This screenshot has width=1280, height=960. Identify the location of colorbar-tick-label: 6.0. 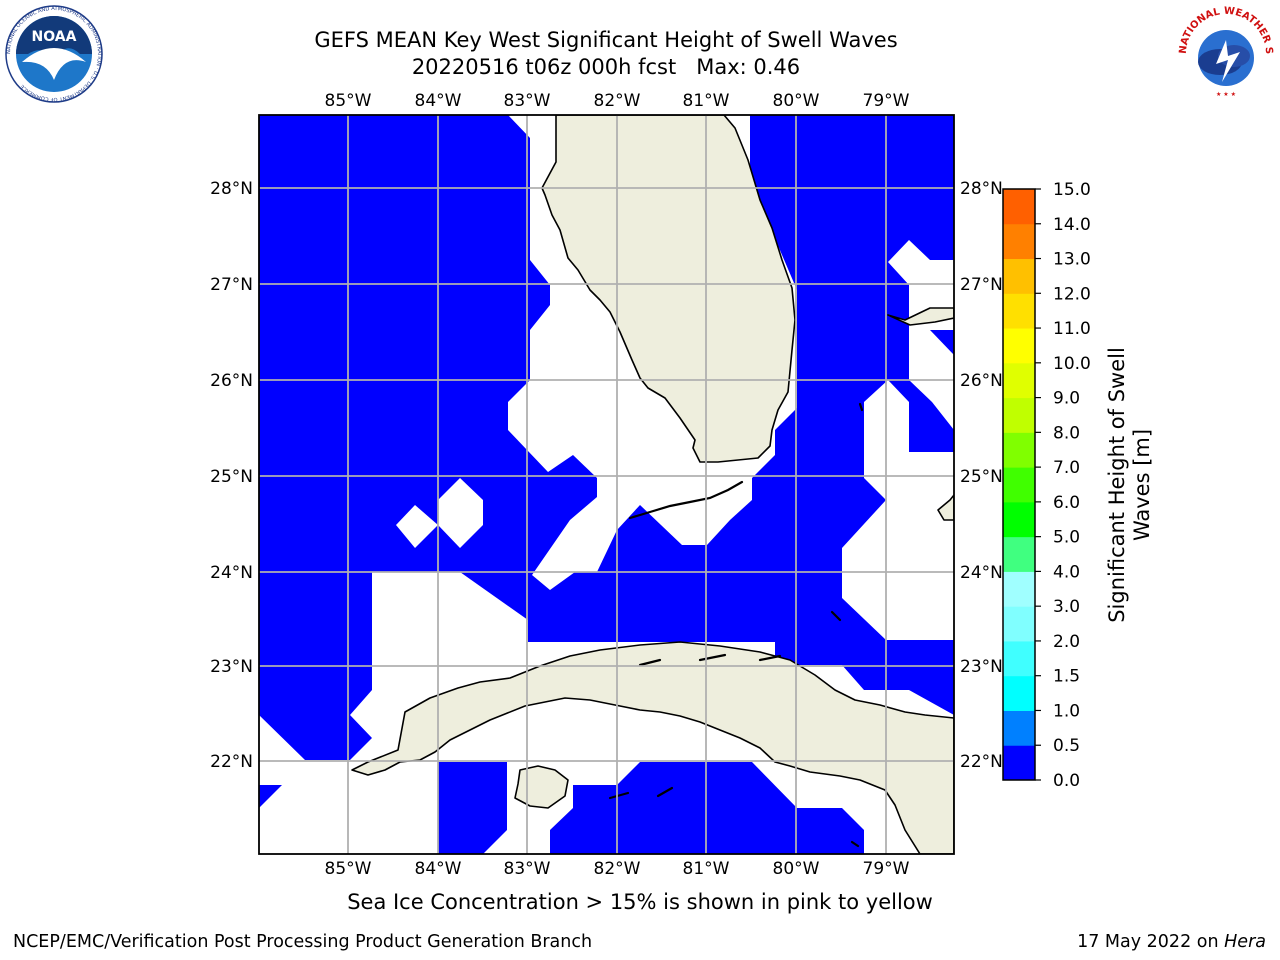
(1066, 503).